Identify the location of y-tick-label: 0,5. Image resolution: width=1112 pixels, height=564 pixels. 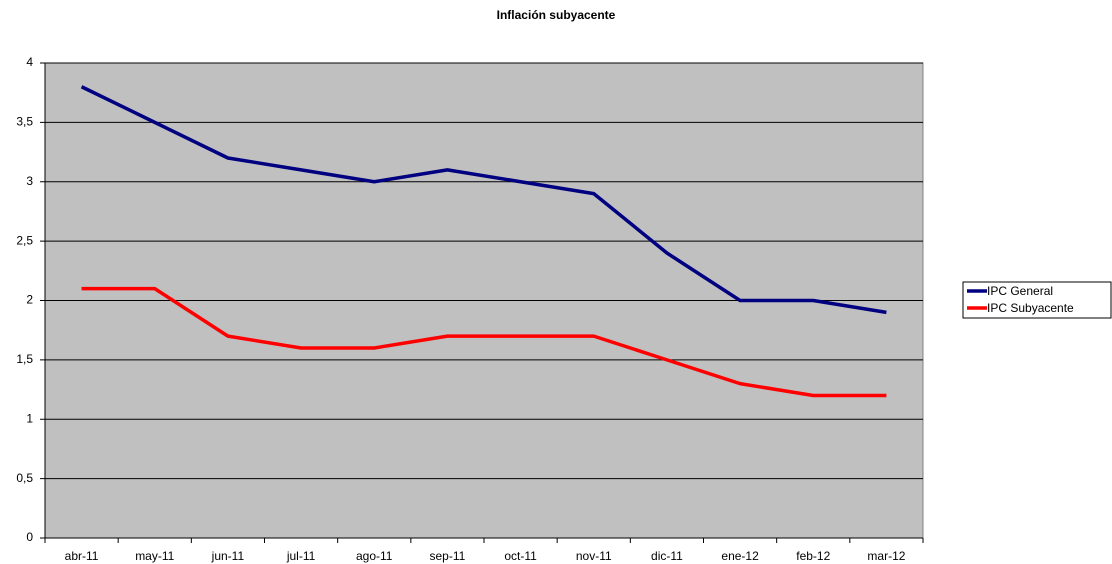
(24, 478).